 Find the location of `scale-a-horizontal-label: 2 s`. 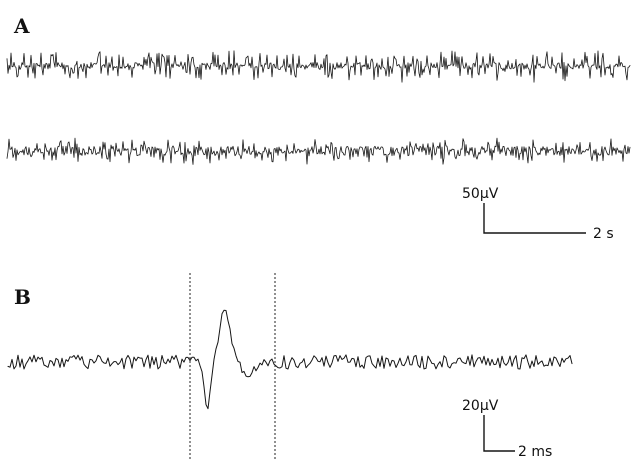

scale-a-horizontal-label: 2 s is located at coordinates (603, 234).